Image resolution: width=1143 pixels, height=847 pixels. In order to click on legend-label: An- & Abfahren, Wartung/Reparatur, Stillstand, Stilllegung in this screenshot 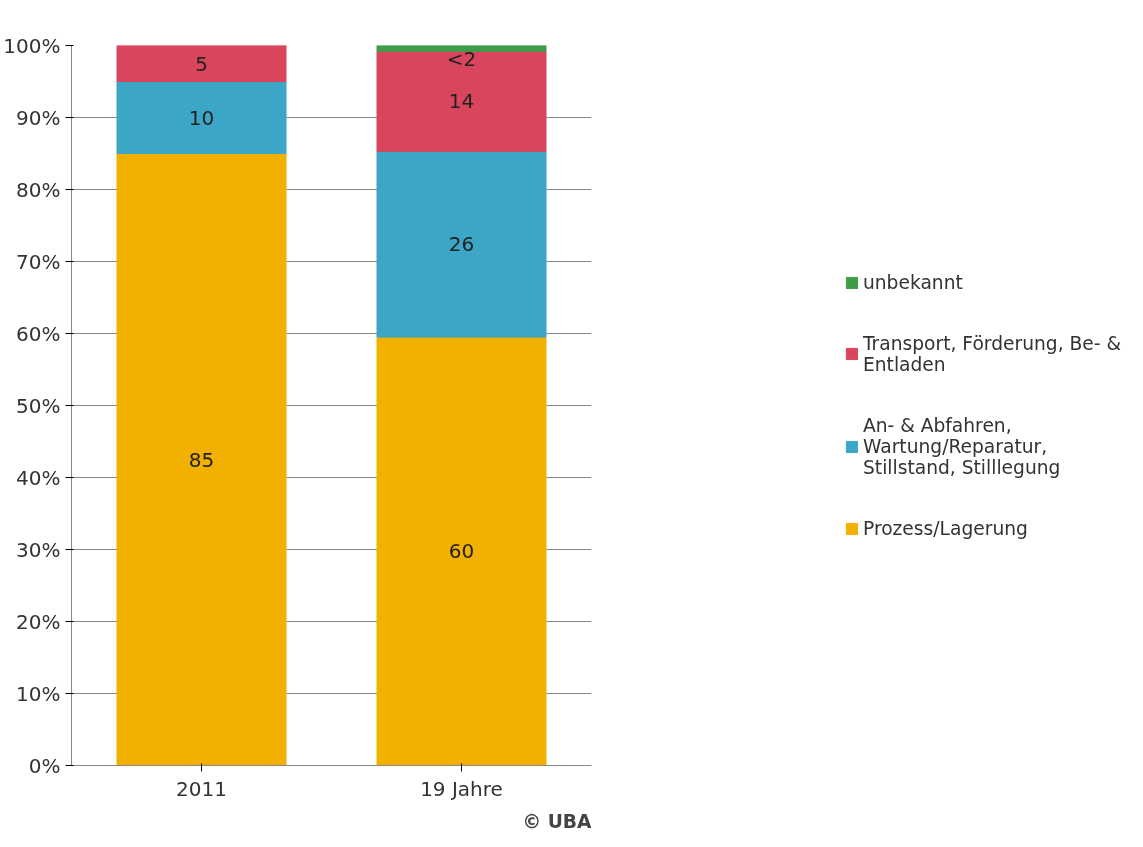, I will do `click(961, 446)`.